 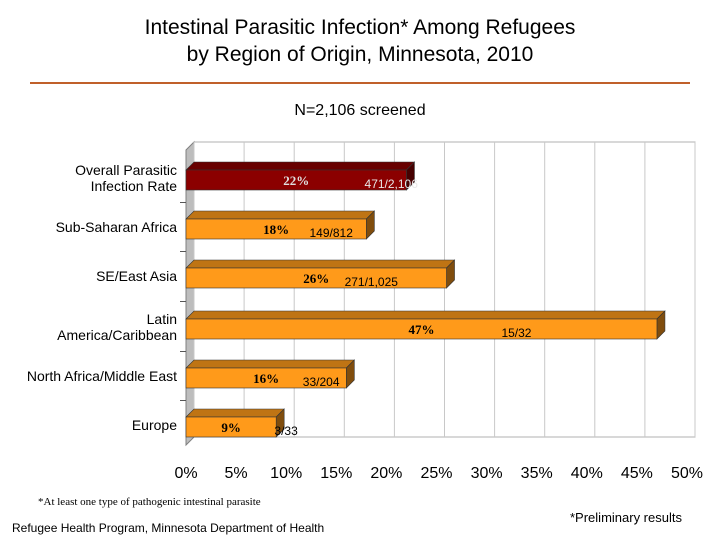 I want to click on x-tick-label: 25%, so click(x=436, y=473).